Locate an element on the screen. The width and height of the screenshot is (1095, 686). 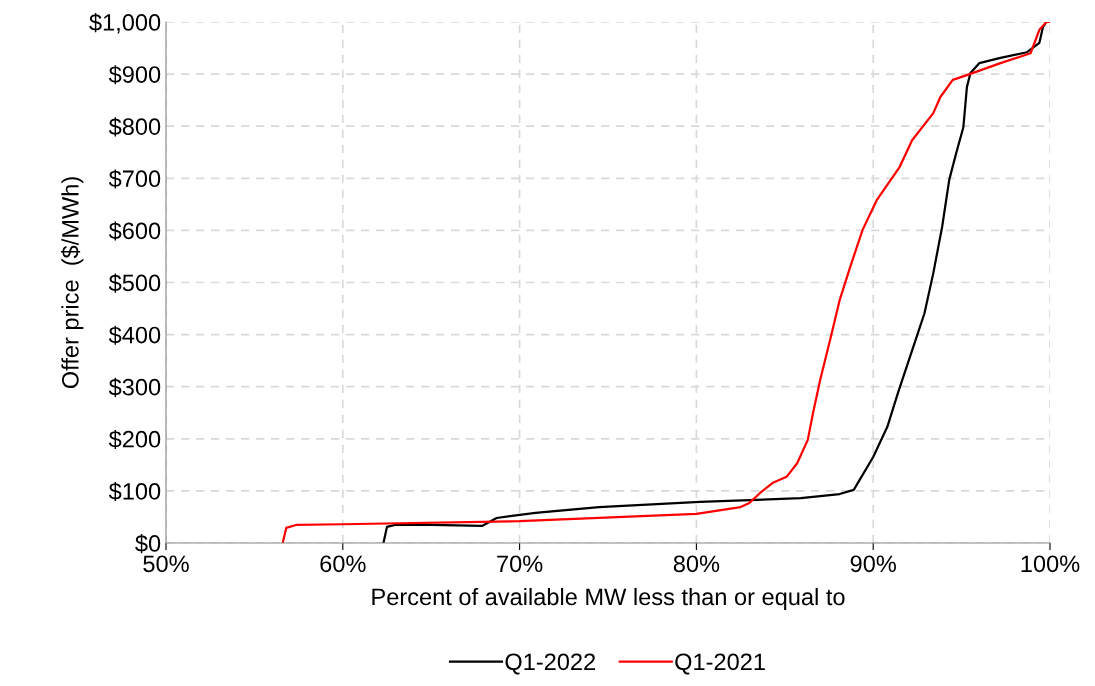
y-tick-label: $400 is located at coordinates (134, 335).